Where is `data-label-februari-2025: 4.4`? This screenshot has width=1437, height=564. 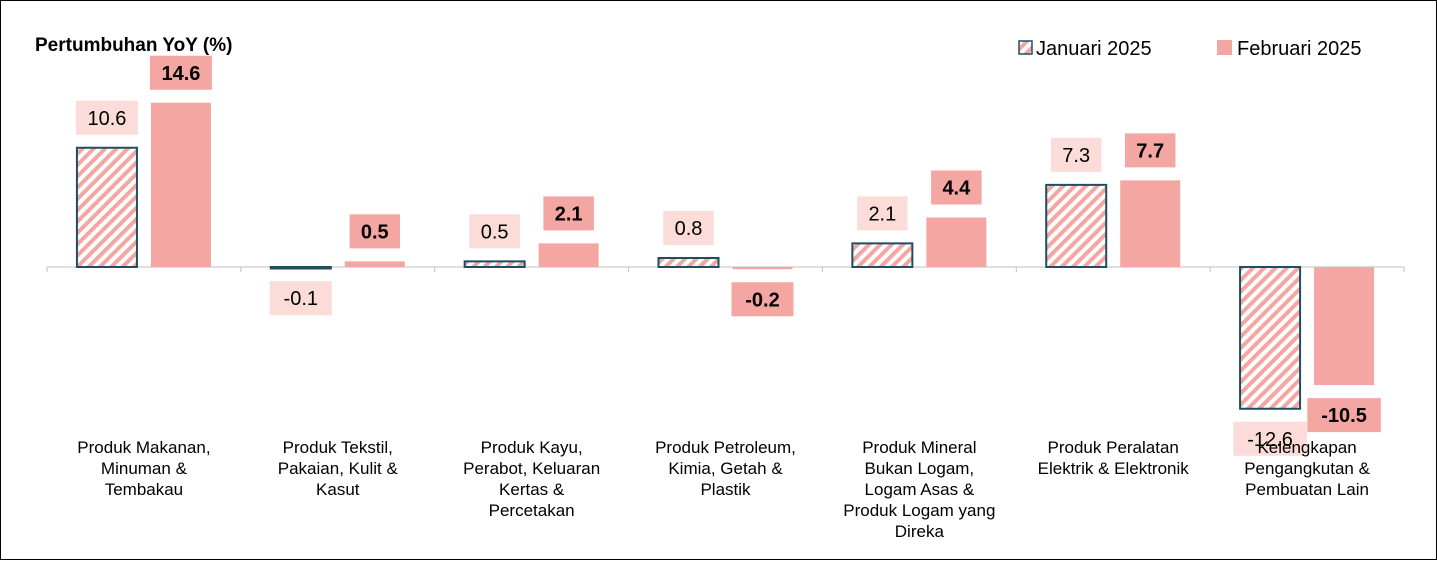 data-label-februari-2025: 4.4 is located at coordinates (956, 187).